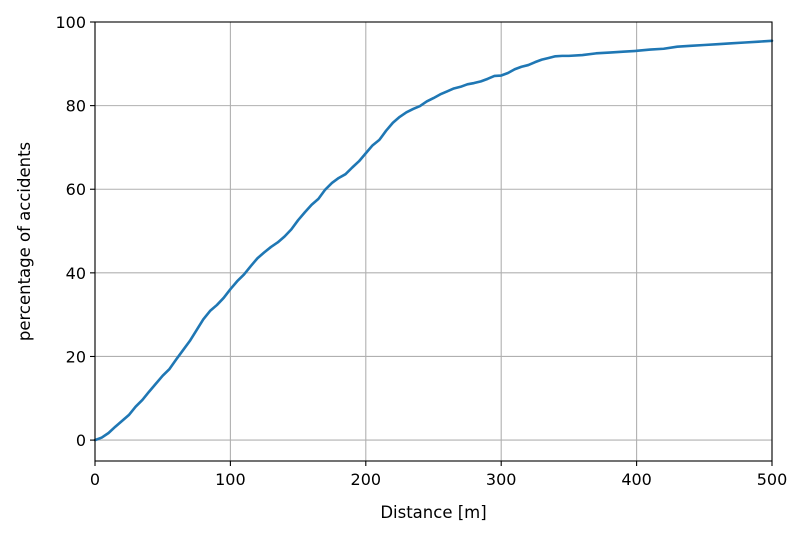  What do you see at coordinates (501, 479) in the screenshot?
I see `x-tick-label: 300` at bounding box center [501, 479].